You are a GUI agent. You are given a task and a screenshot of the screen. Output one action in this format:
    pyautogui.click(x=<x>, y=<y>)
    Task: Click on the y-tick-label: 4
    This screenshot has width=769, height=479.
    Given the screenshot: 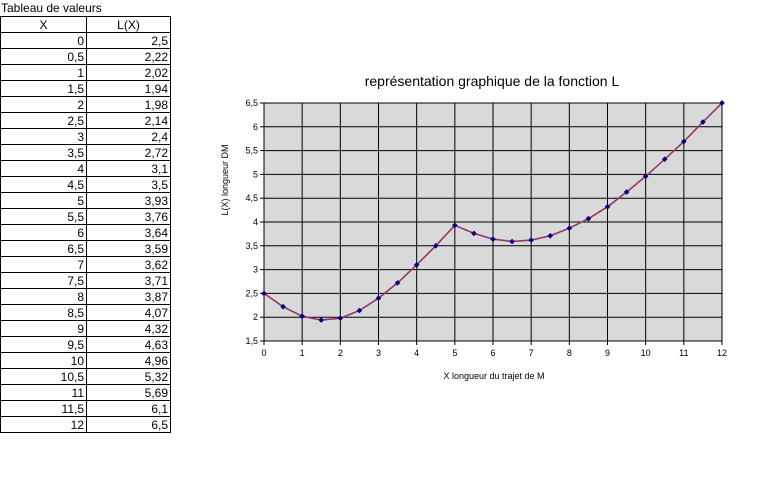 What is the action you would take?
    pyautogui.click(x=255, y=222)
    